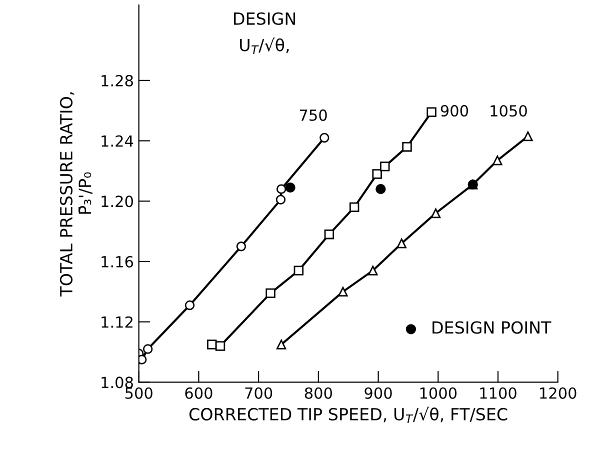 The width and height of the screenshot is (609, 455). I want to click on annotation: DESIGN, so click(265, 18).